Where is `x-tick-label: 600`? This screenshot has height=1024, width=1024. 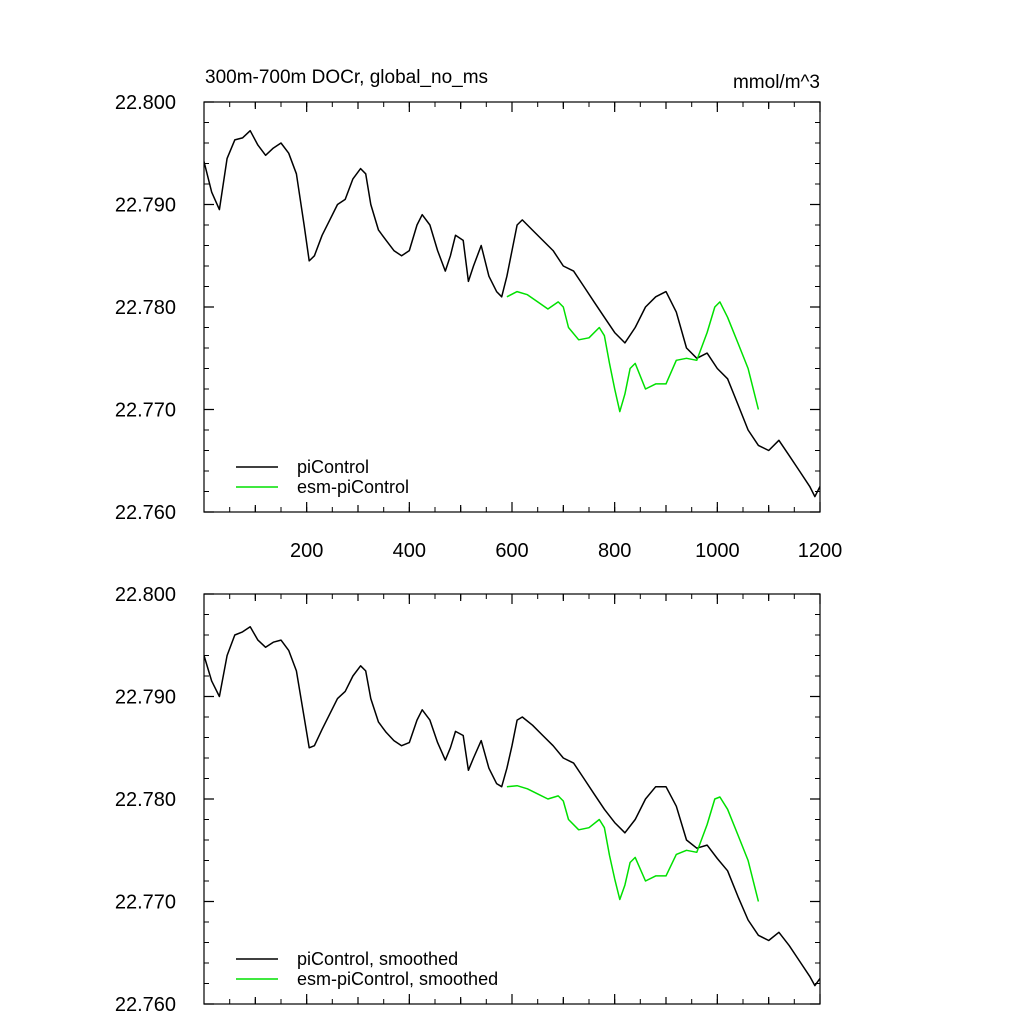
x-tick-label: 600 is located at coordinates (511, 551).